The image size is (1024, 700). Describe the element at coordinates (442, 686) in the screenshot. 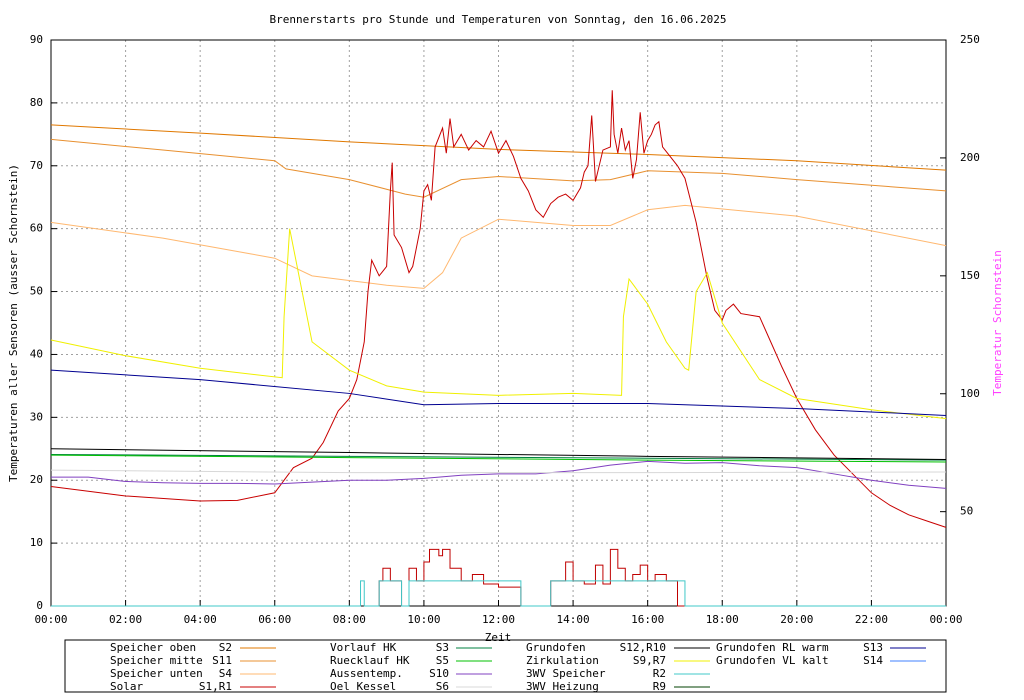

I see `legend-sensor: S6` at that location.